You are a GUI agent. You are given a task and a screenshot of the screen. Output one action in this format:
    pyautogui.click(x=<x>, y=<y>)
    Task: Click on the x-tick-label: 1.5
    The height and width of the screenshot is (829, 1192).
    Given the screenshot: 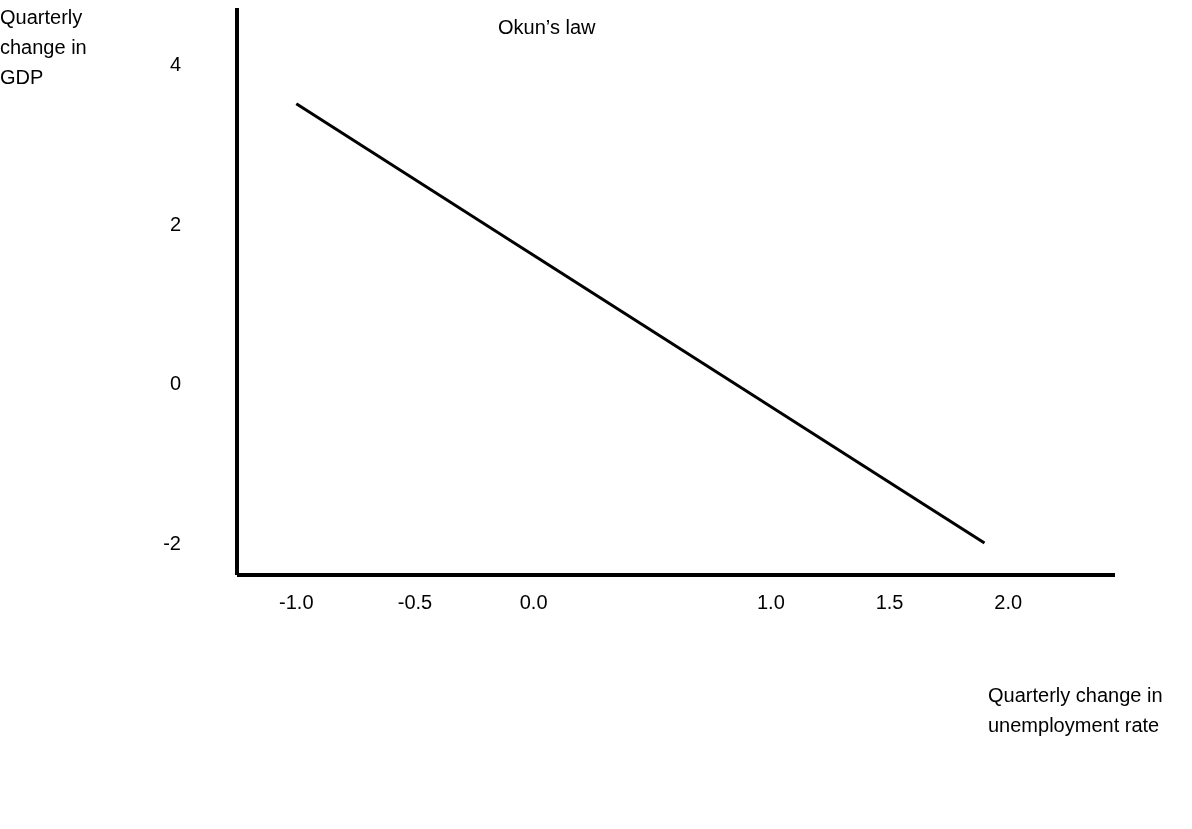 What is the action you would take?
    pyautogui.click(x=889, y=602)
    